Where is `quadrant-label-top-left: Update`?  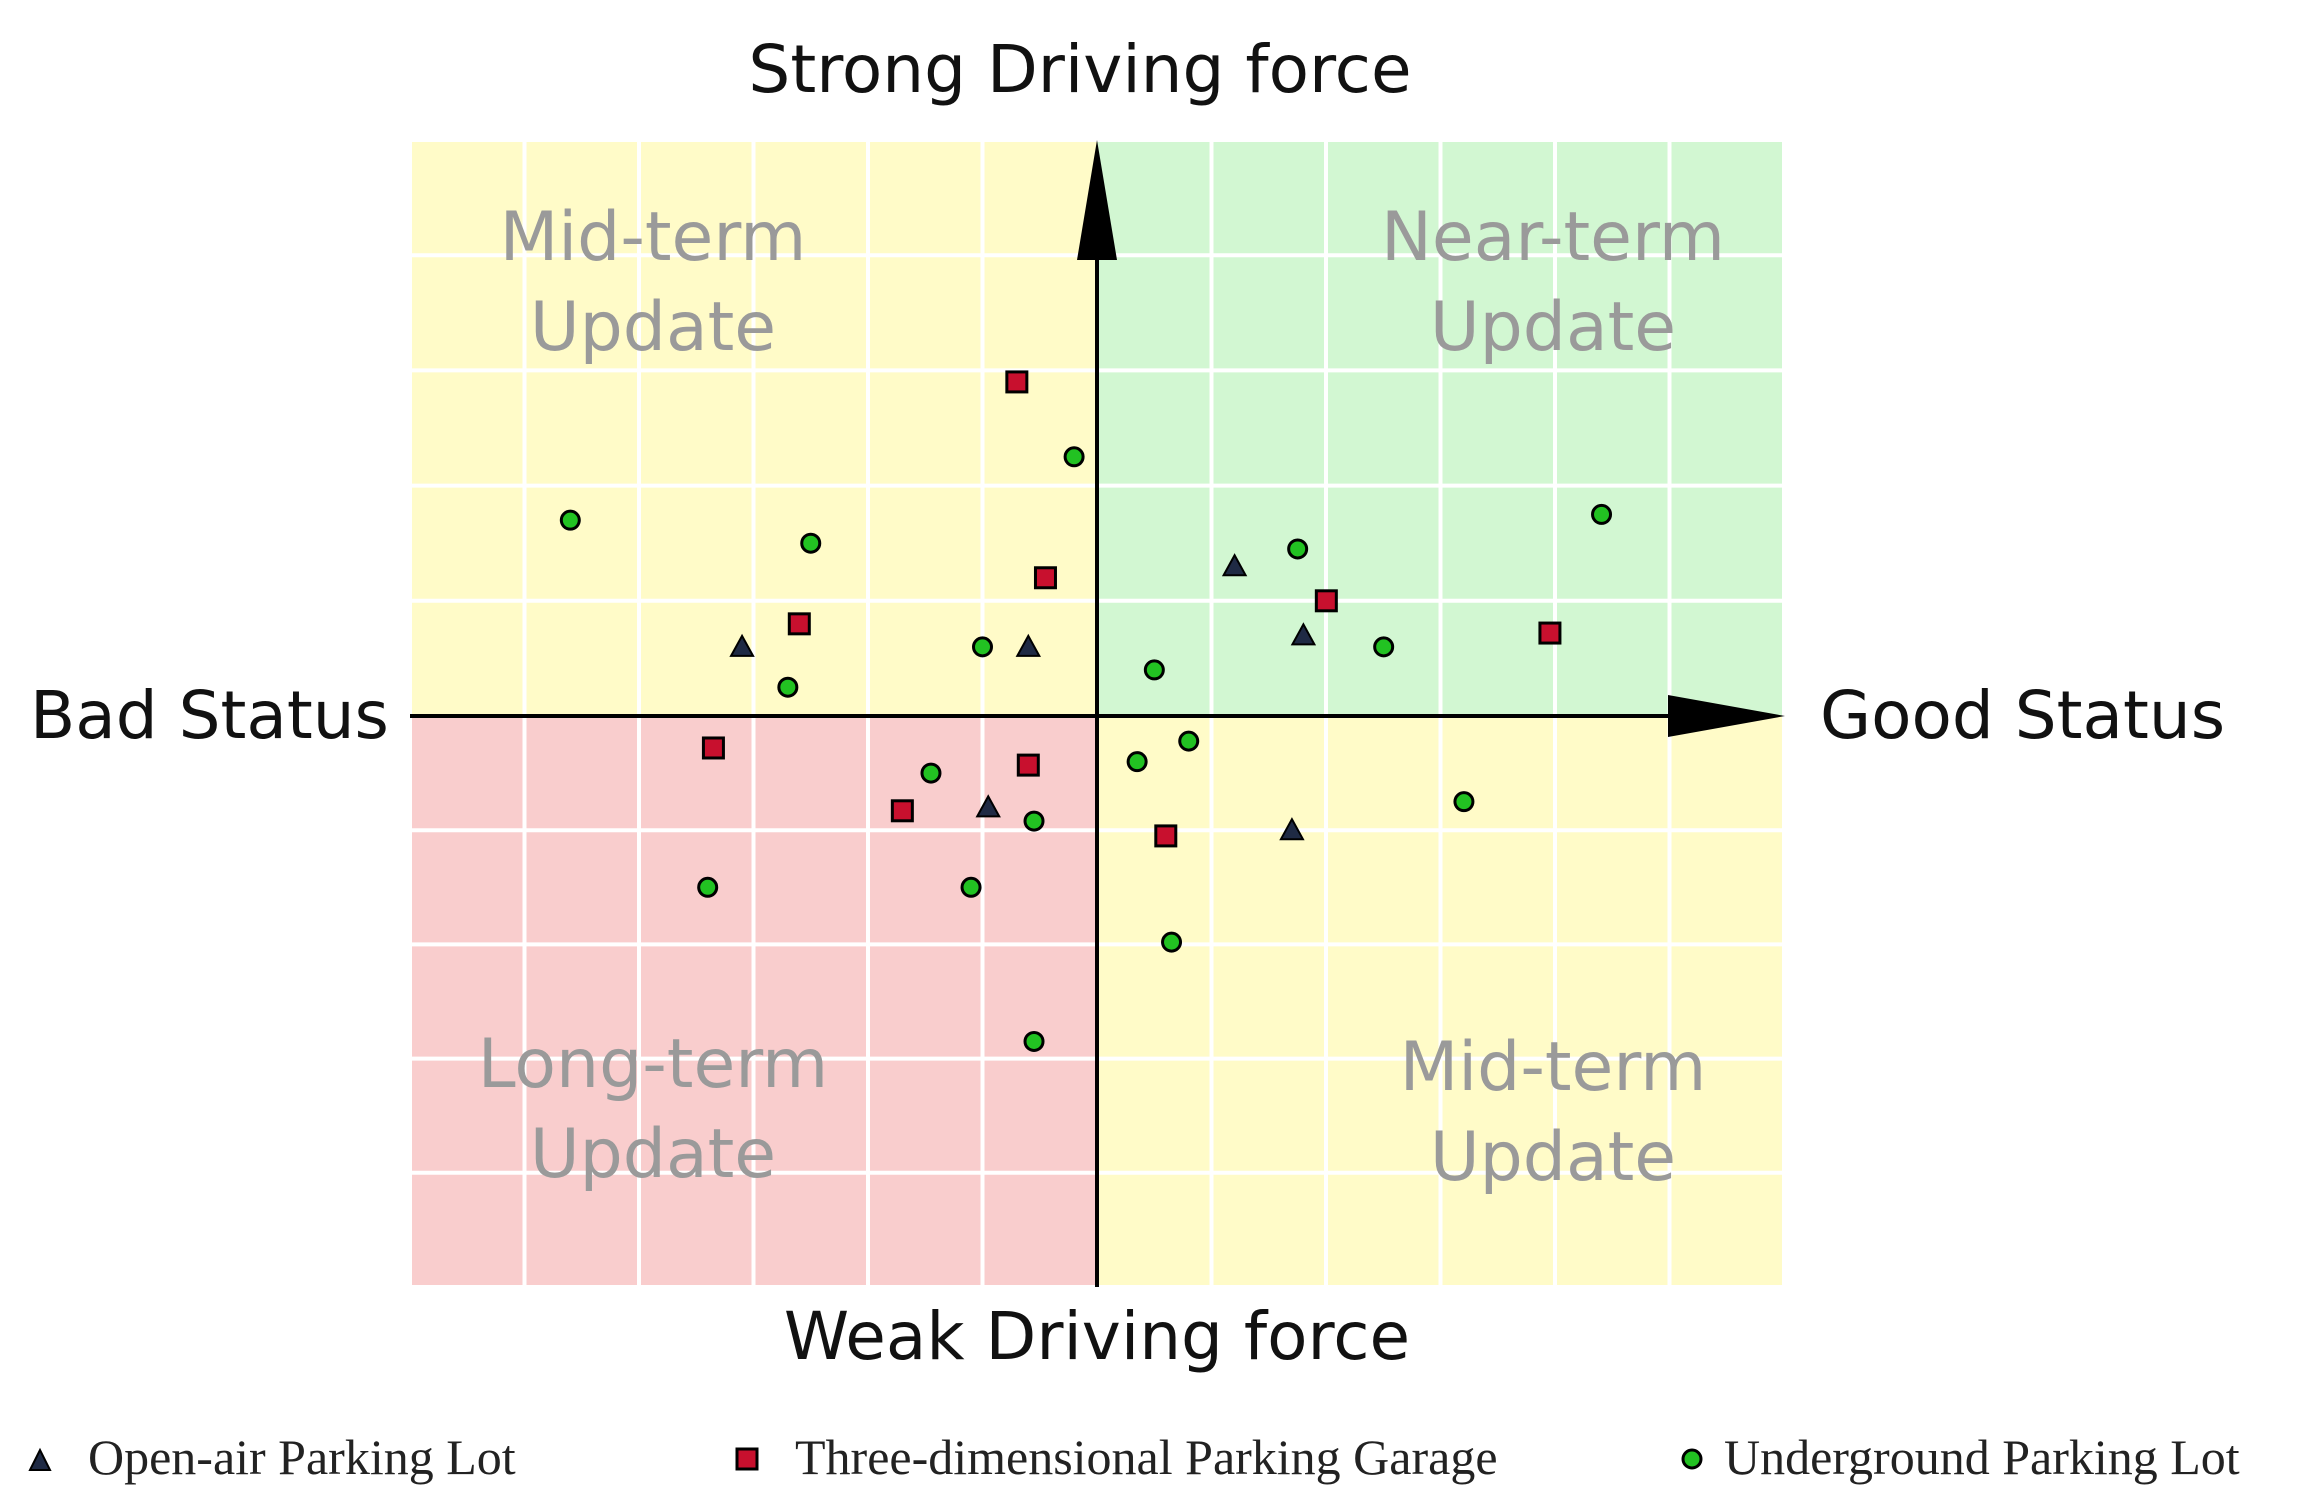
quadrant-label-top-left: Update is located at coordinates (653, 327).